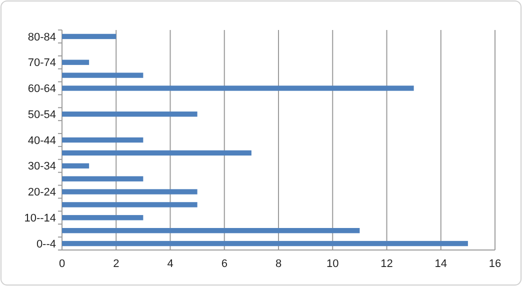 Image resolution: width=522 pixels, height=286 pixels. I want to click on x-tick-label: 16, so click(495, 264).